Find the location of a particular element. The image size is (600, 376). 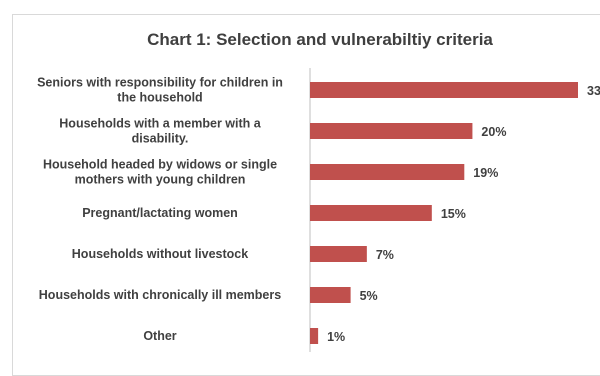

value-label-3: 19% is located at coordinates (485, 173).